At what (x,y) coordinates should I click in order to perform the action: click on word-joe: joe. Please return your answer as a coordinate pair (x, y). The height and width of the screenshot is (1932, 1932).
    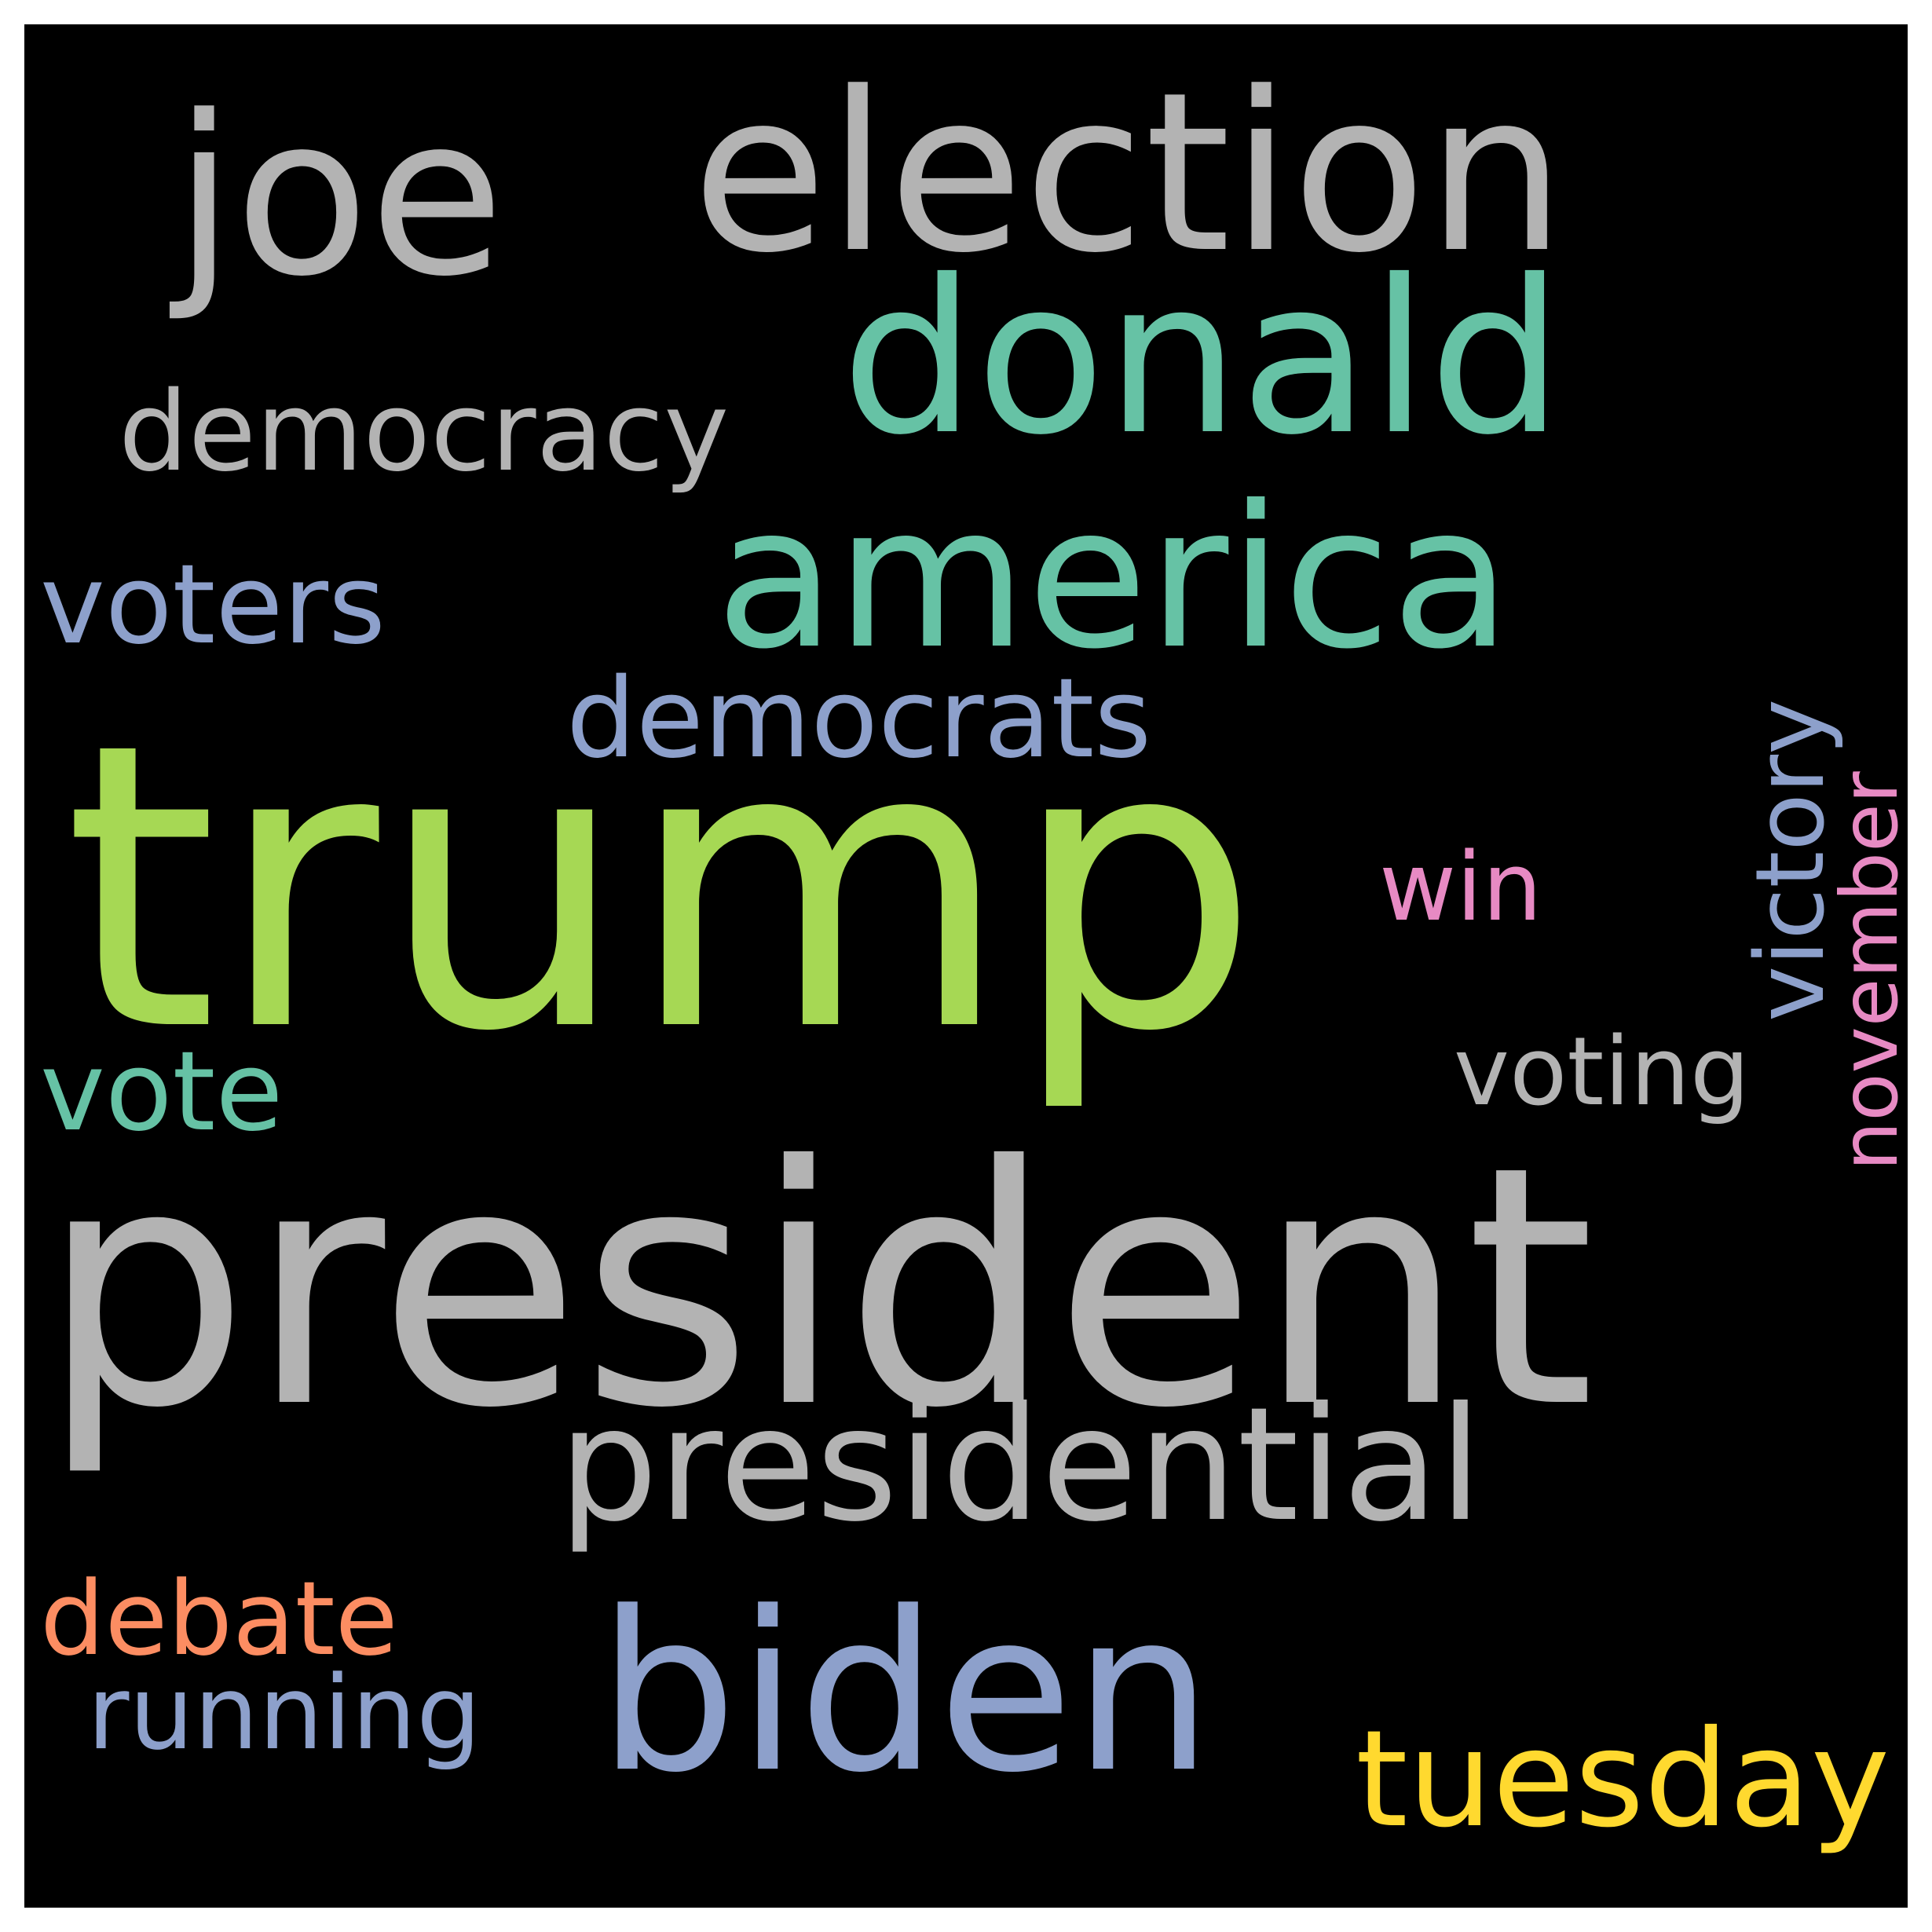
    Looking at the image, I should click on (339, 197).